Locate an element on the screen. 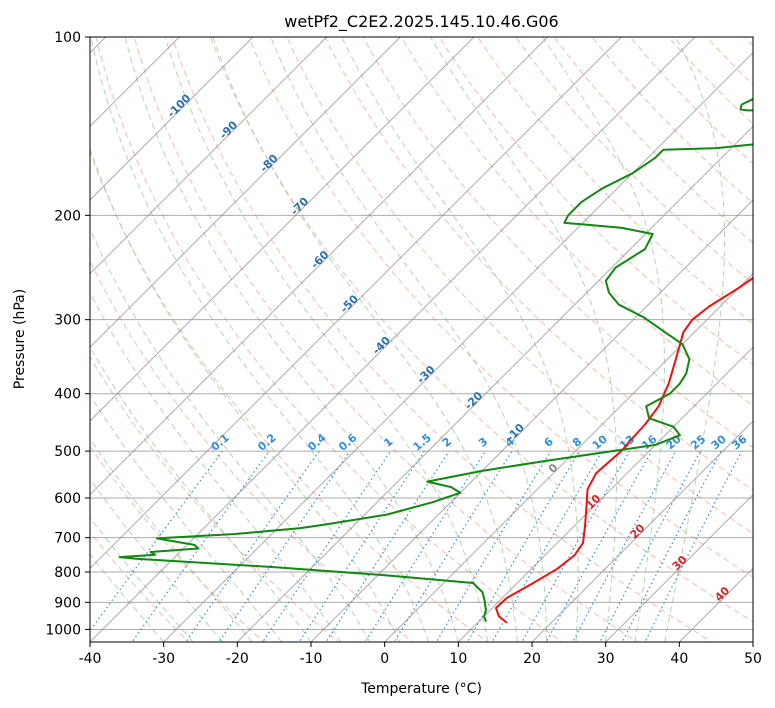  x-tick-label: 30 is located at coordinates (606, 659).